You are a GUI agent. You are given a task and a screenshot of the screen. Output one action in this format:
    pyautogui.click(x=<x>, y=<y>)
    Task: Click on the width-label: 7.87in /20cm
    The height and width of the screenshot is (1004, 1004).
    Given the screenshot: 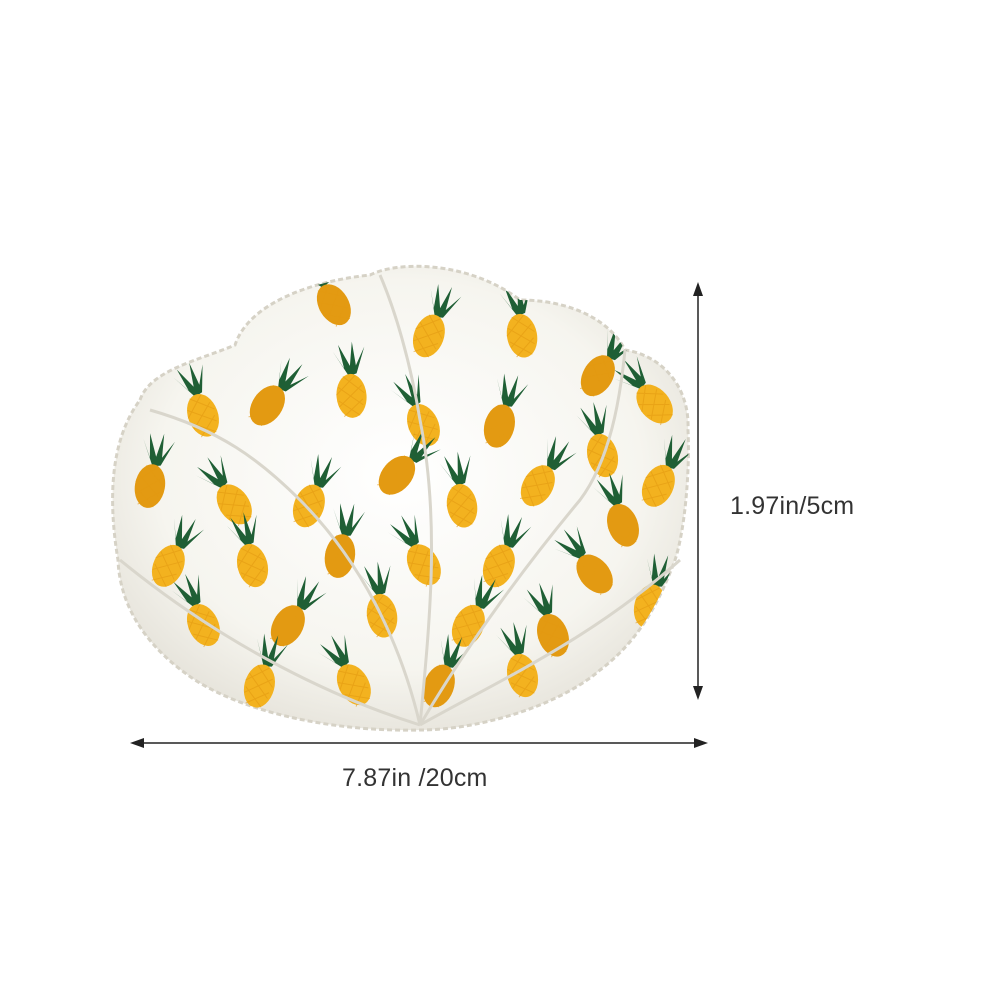 What is the action you would take?
    pyautogui.click(x=415, y=778)
    